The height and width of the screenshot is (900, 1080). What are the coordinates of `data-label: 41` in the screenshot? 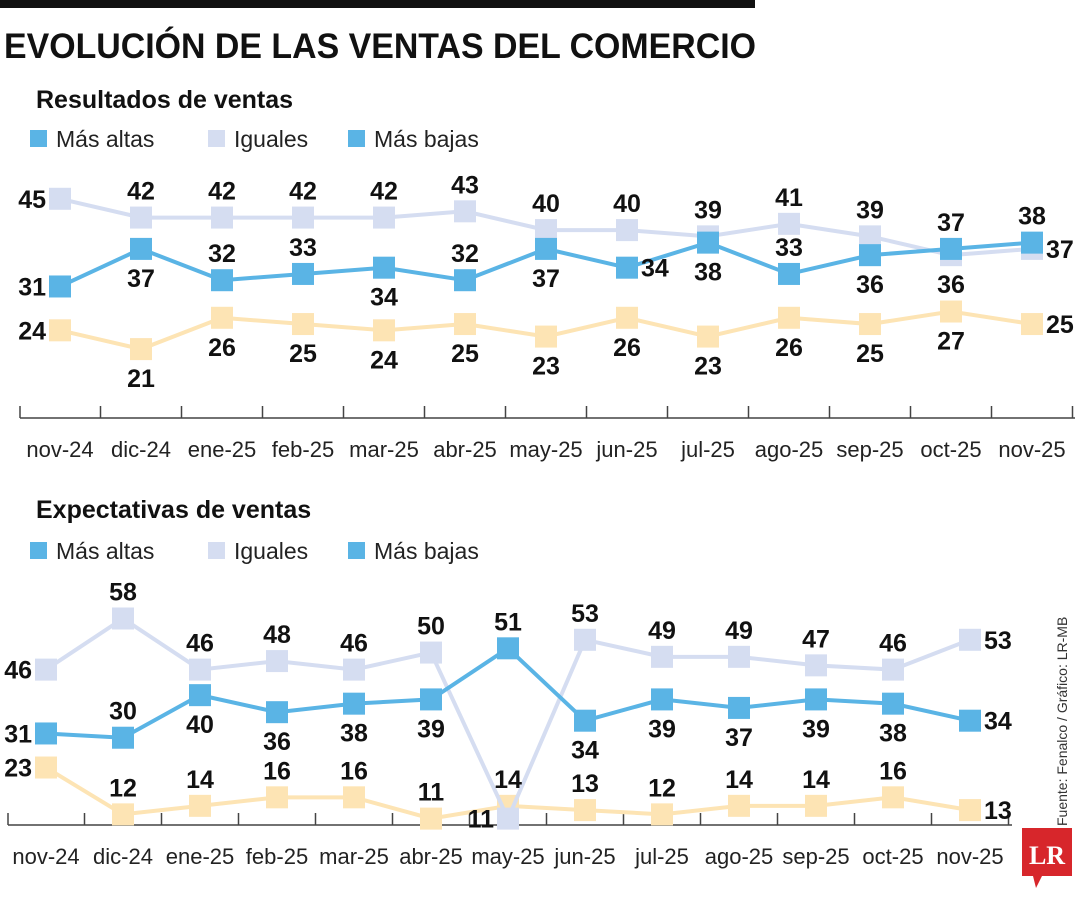 It's located at (789, 198).